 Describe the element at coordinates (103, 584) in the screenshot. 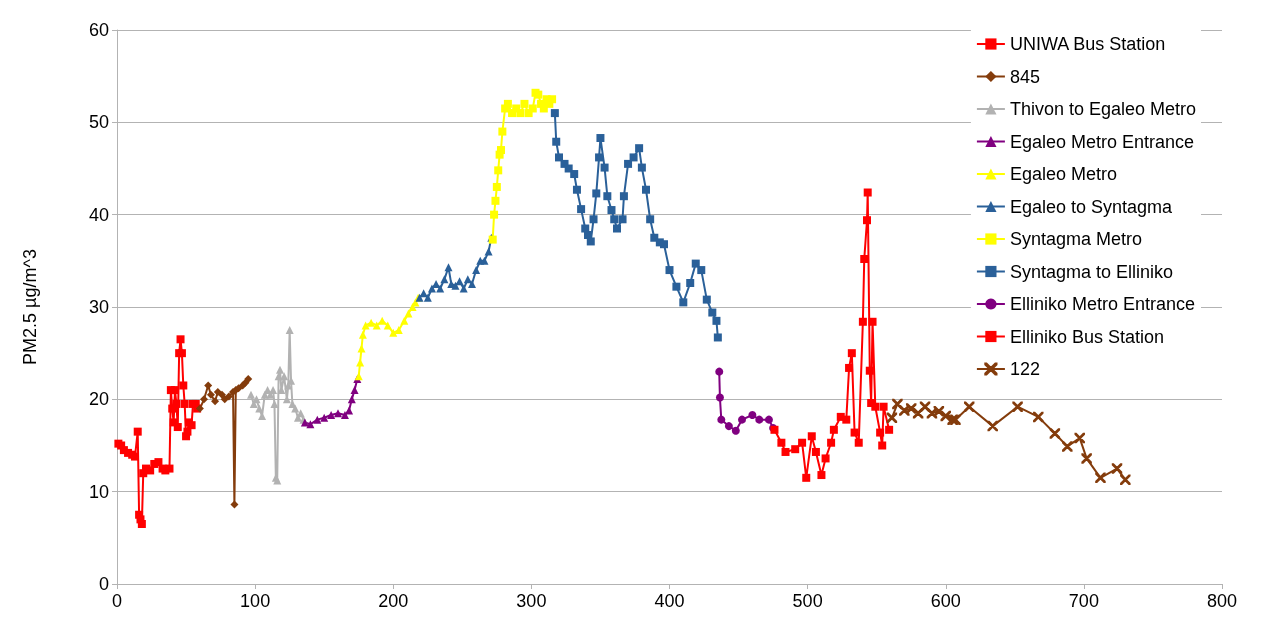

I see `y-tick-label: 0` at that location.